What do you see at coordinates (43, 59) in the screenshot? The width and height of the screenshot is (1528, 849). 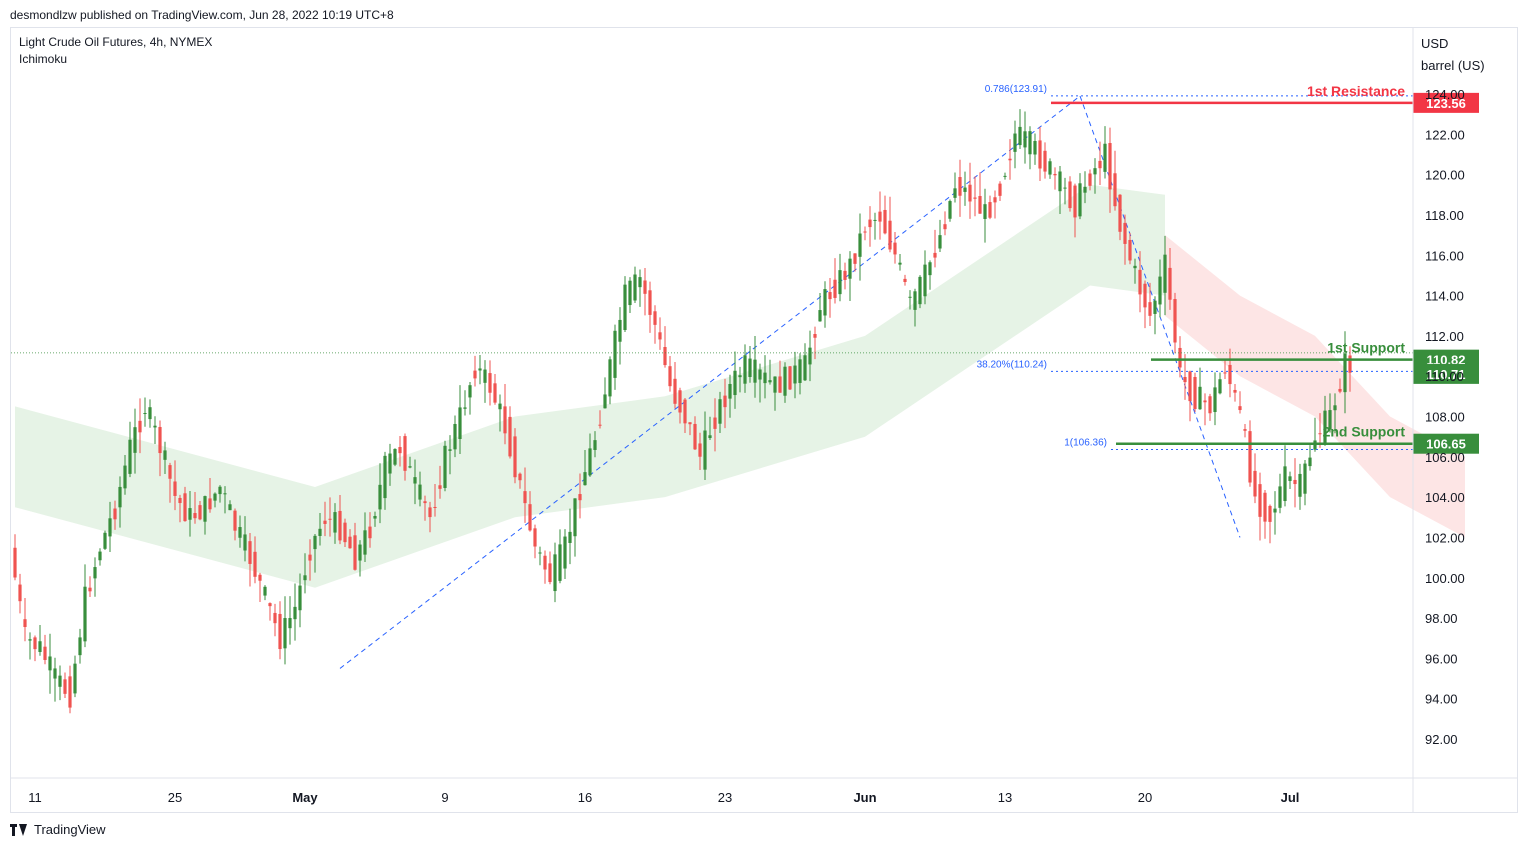 I see `indicator-label: Ichimoku` at bounding box center [43, 59].